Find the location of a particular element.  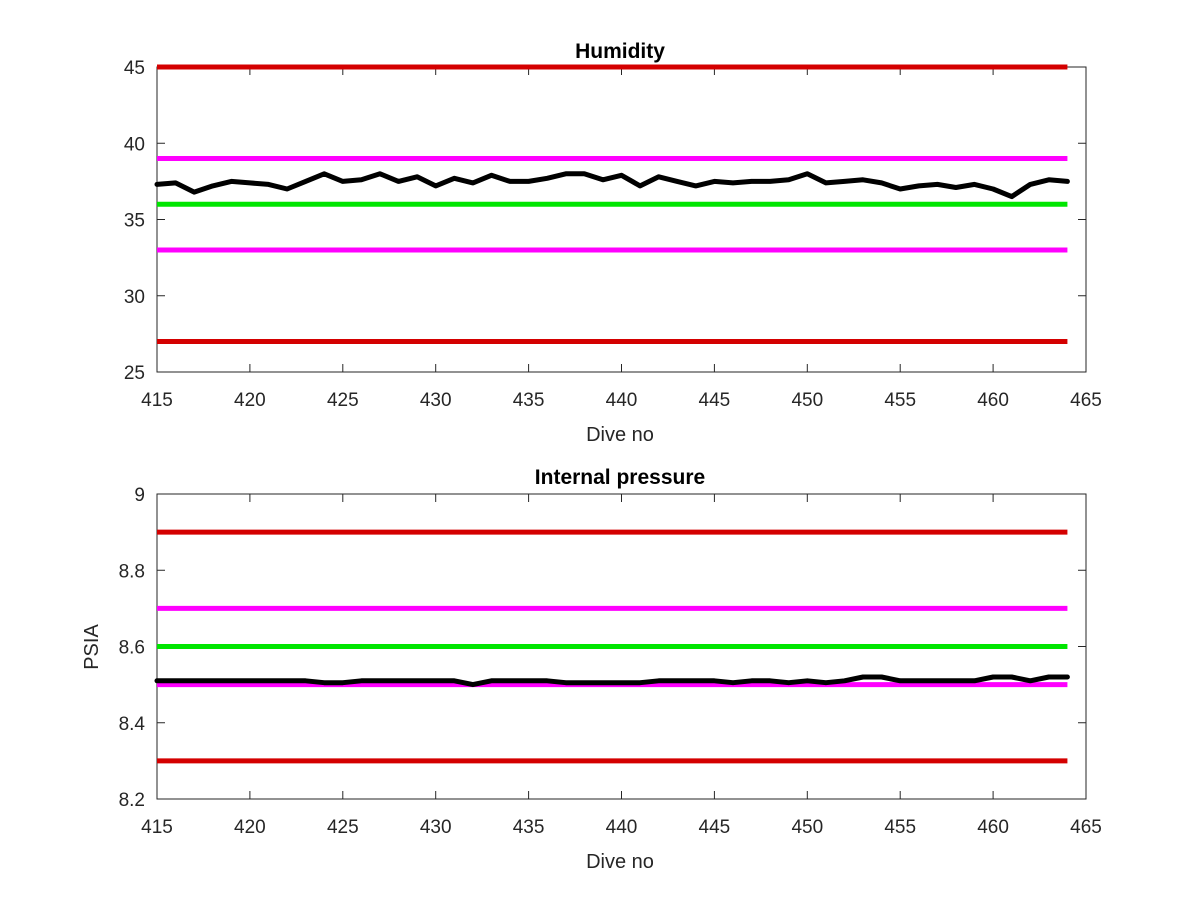

y-tick-label: 8.4 is located at coordinates (132, 724).